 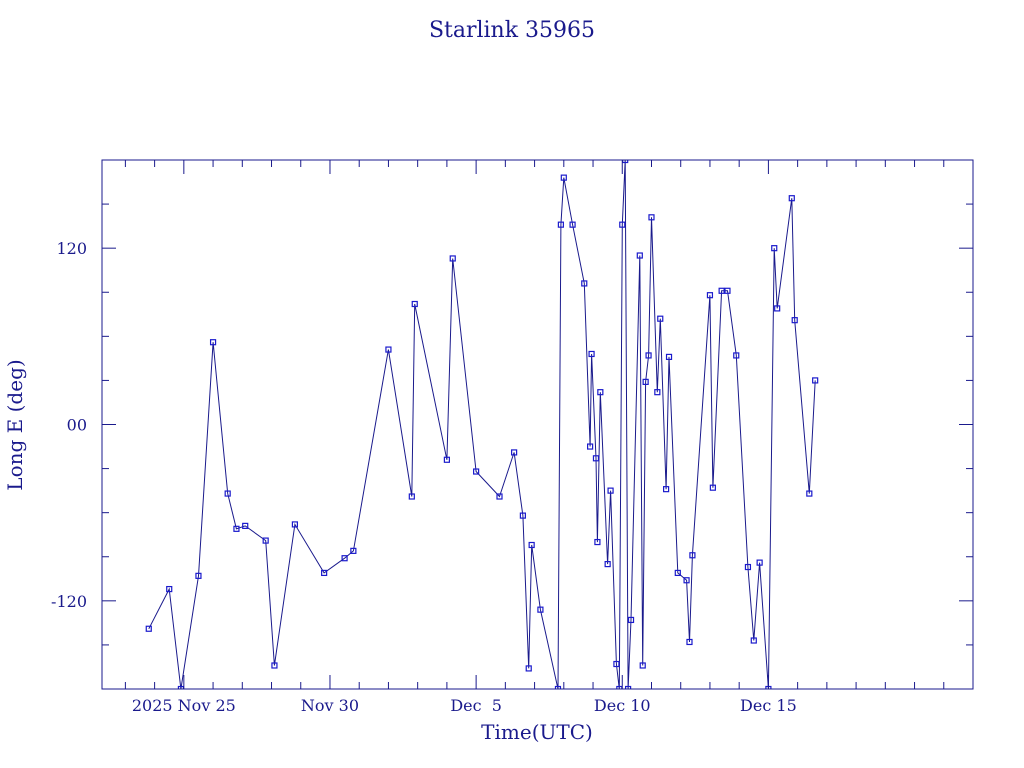 What do you see at coordinates (622, 705) in the screenshot?
I see `x-tick-label: Dec 10` at bounding box center [622, 705].